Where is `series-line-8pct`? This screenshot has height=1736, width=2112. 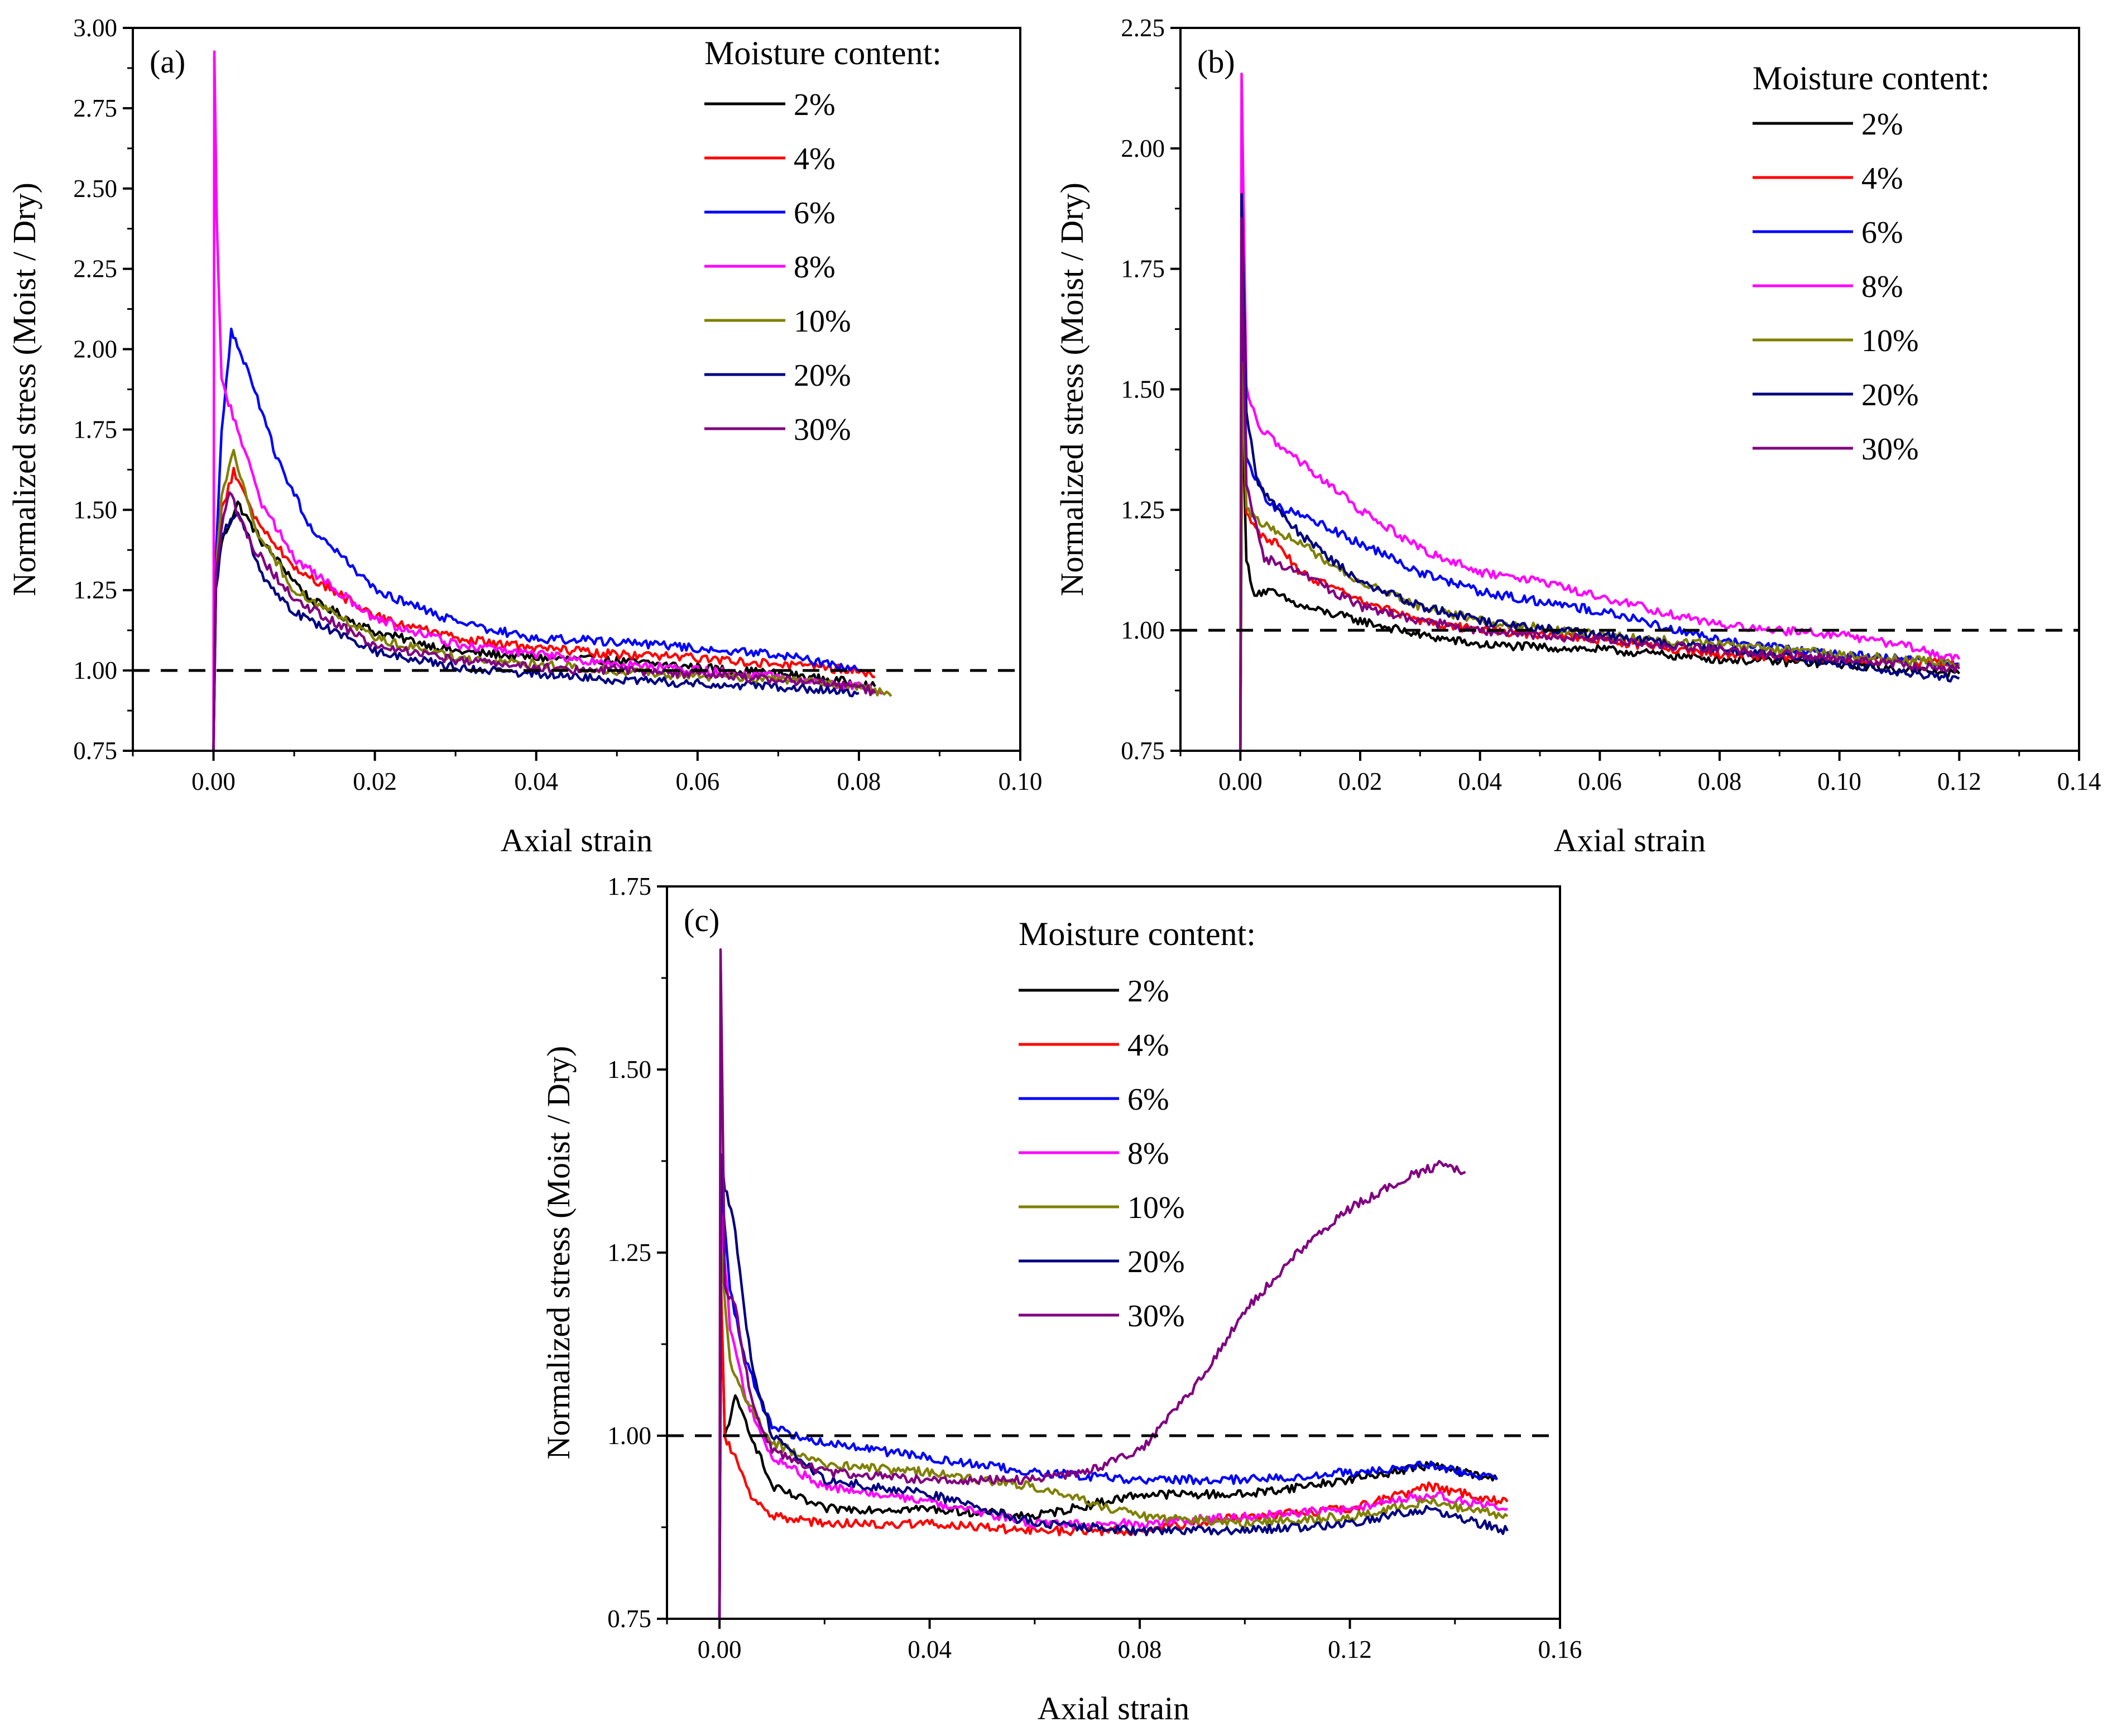 series-line-8pct is located at coordinates (1113, 1415).